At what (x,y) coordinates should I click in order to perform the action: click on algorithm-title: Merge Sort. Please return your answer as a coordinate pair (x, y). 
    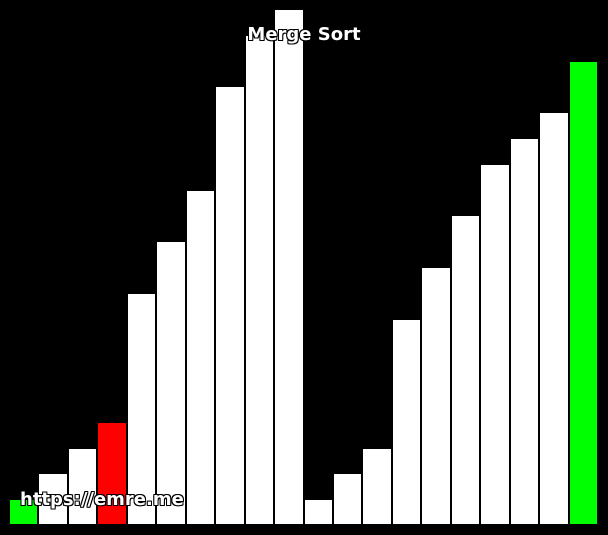
    Looking at the image, I should click on (304, 34).